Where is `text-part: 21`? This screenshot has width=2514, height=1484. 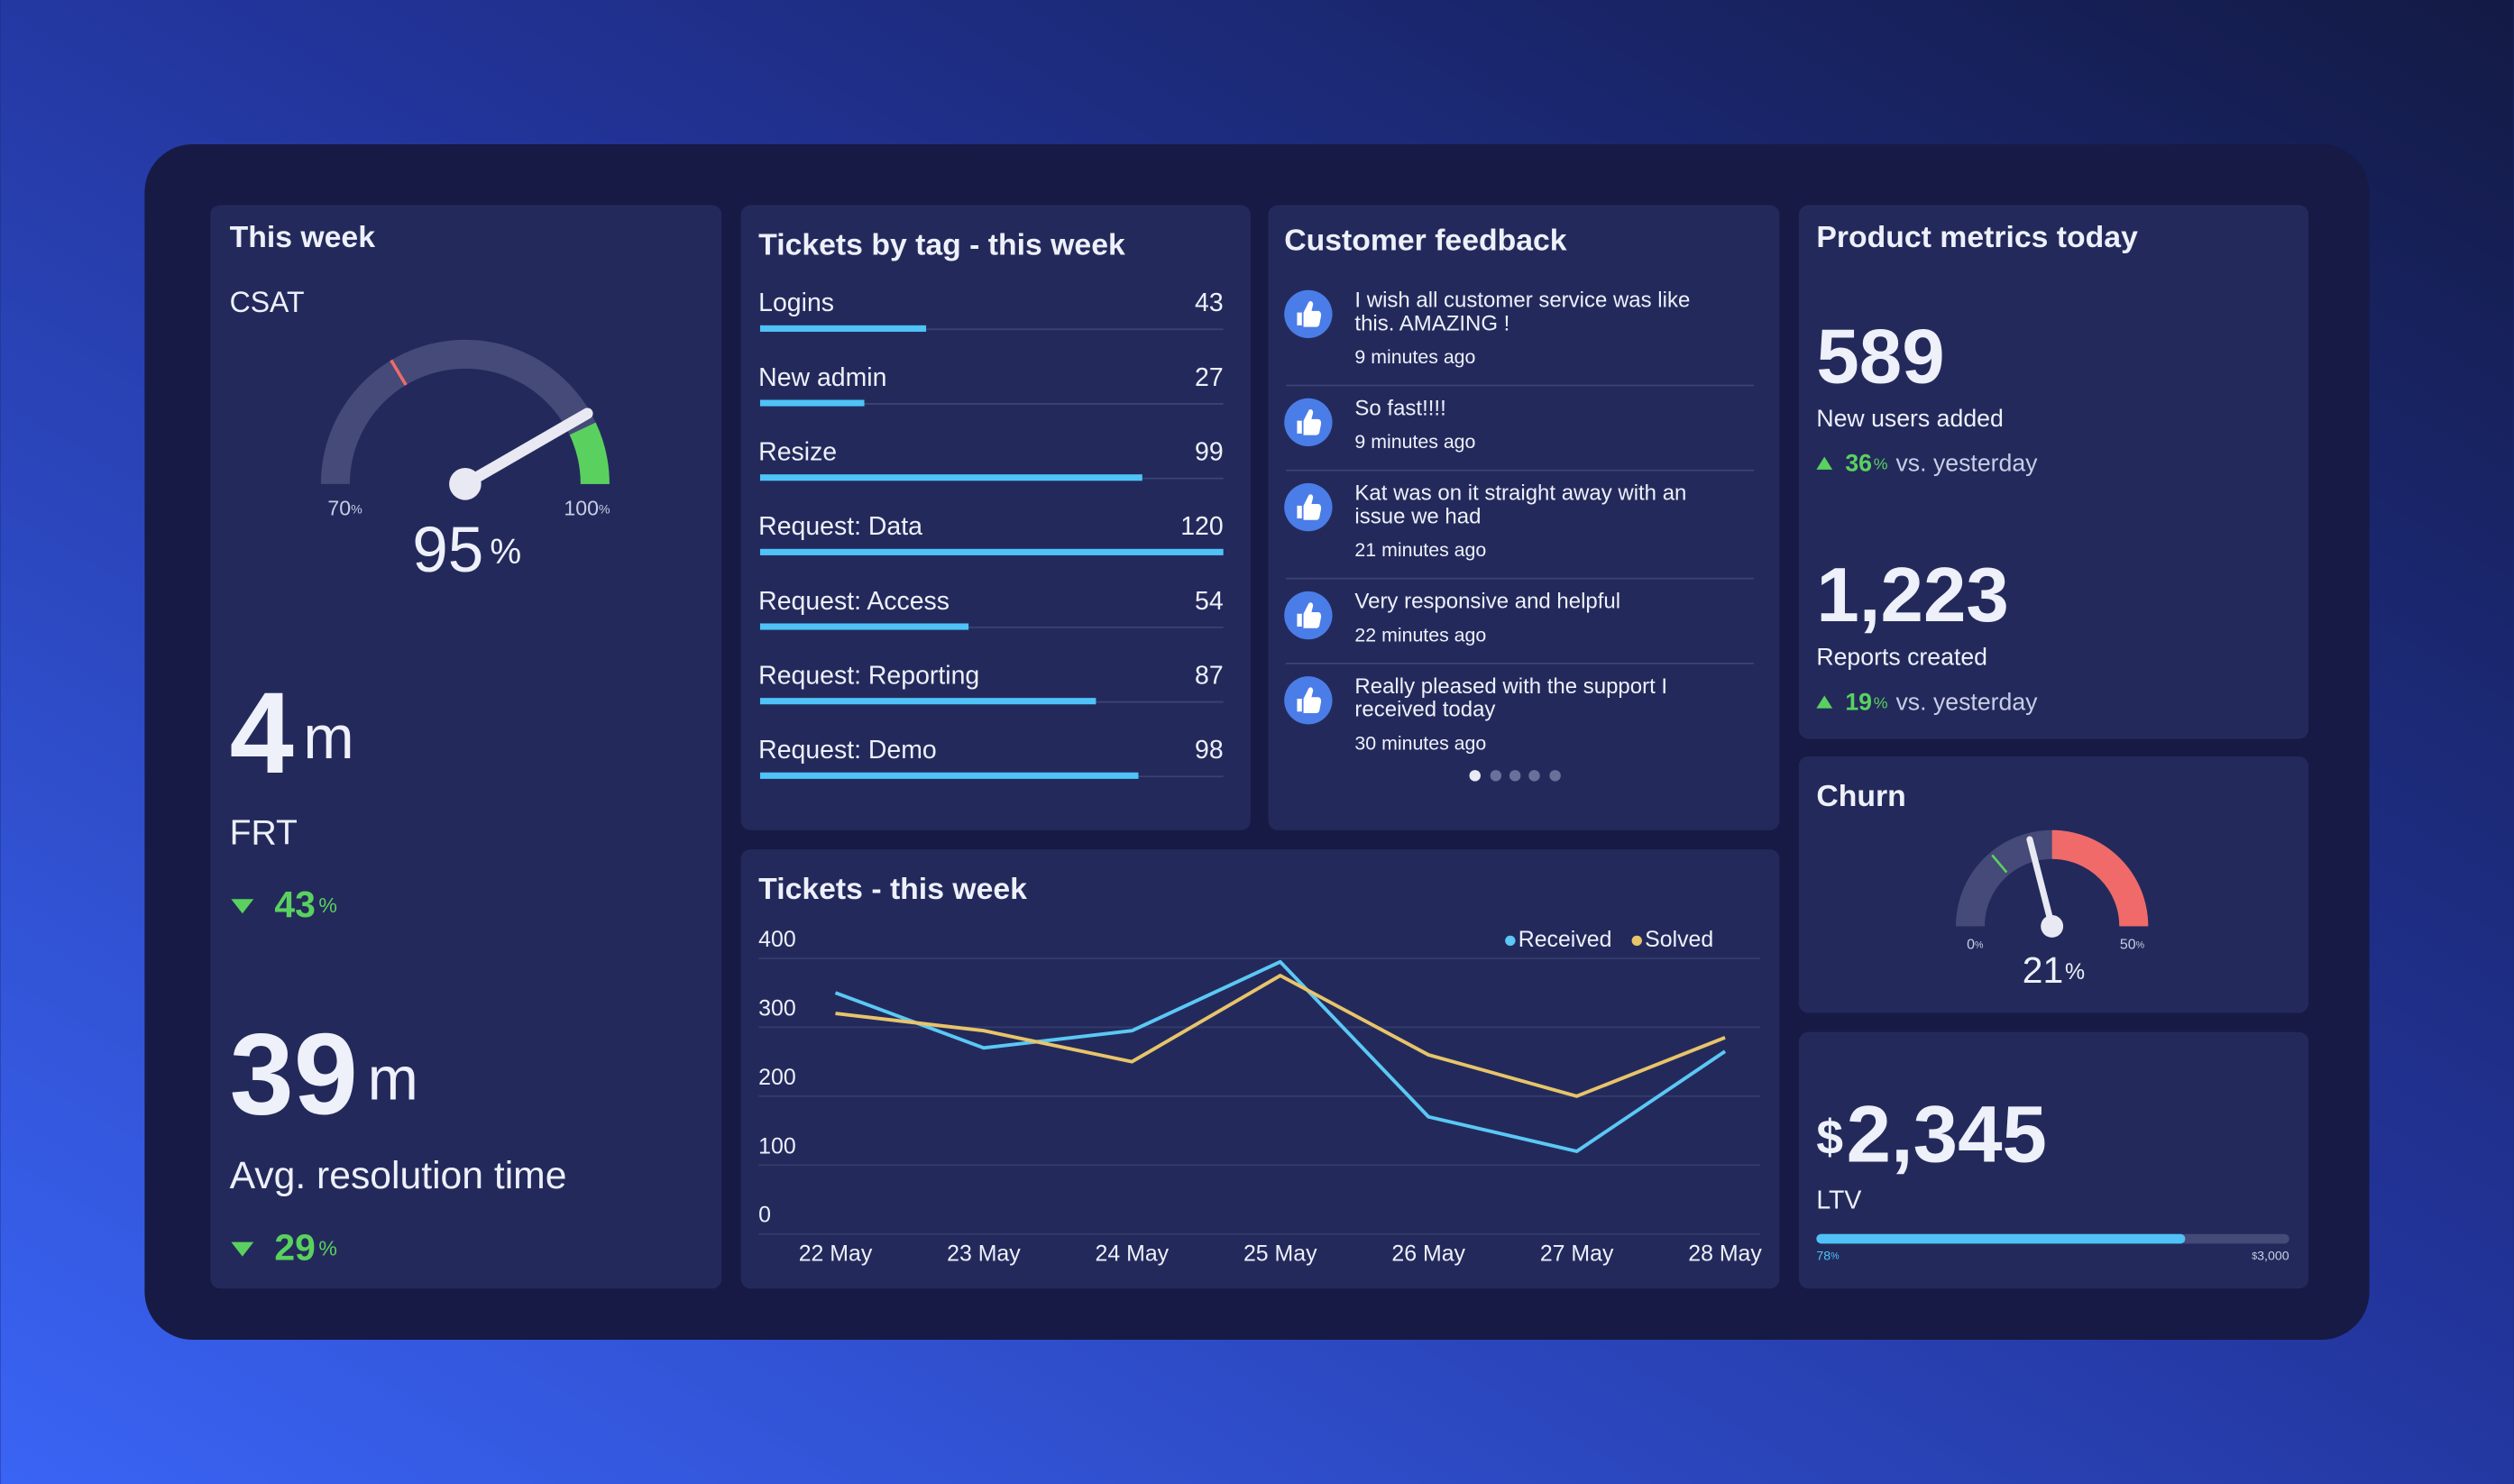
text-part: 21 is located at coordinates (2043, 970).